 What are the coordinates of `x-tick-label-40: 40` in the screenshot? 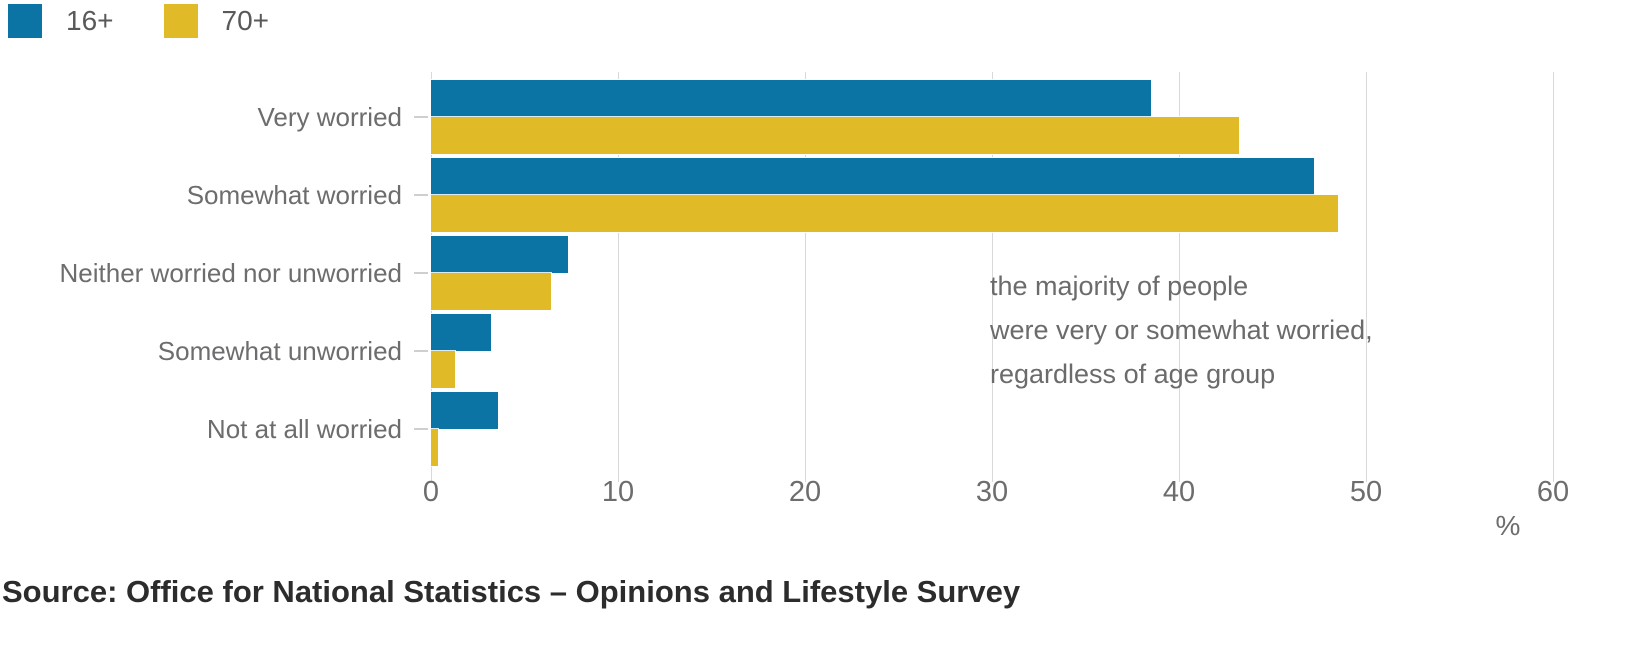 It's located at (1179, 492).